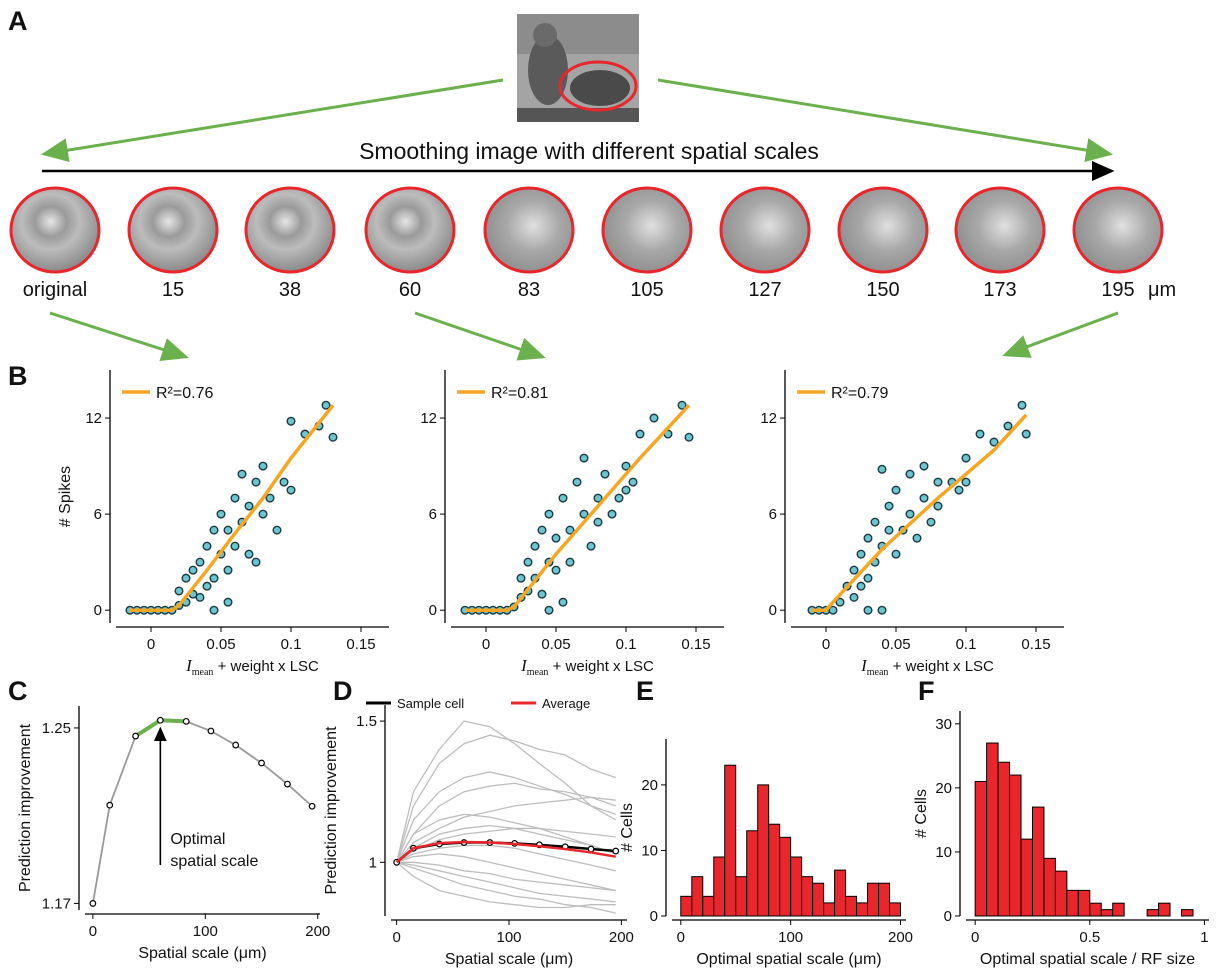 The height and width of the screenshot is (969, 1216). I want to click on scale-label: 15, so click(173, 290).